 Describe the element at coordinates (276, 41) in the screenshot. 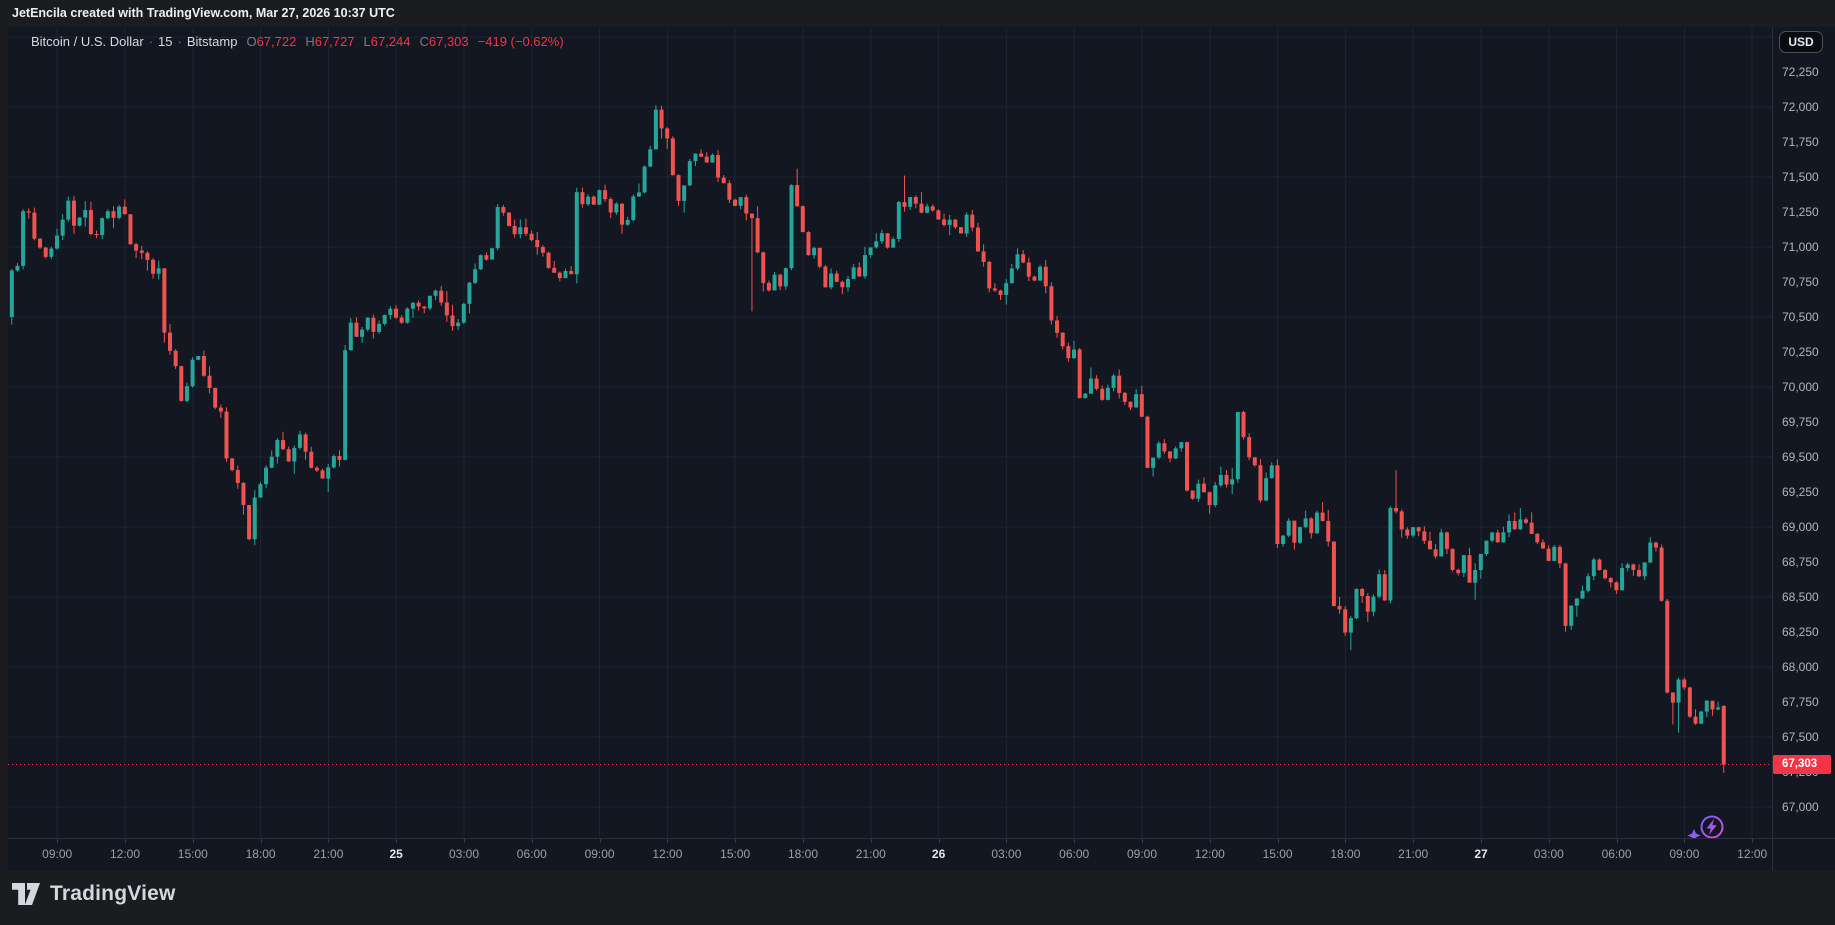

I see `ohlc-value: 67,722` at that location.